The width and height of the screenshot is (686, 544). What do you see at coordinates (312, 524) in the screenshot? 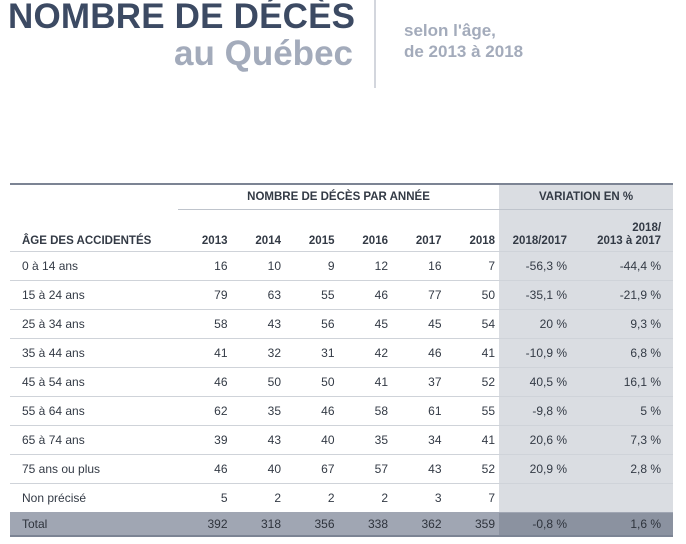
I see `death-count-cell: 356` at bounding box center [312, 524].